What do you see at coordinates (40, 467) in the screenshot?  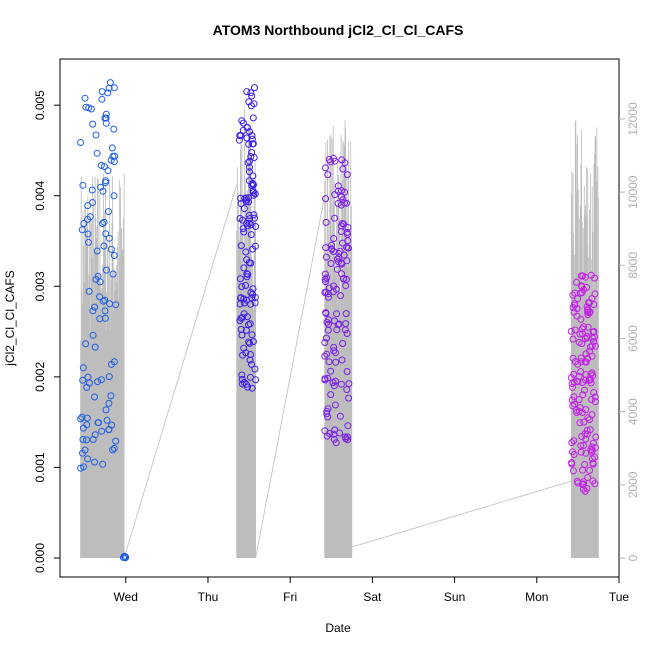 I see `y-tick-label: 0.001` at bounding box center [40, 467].